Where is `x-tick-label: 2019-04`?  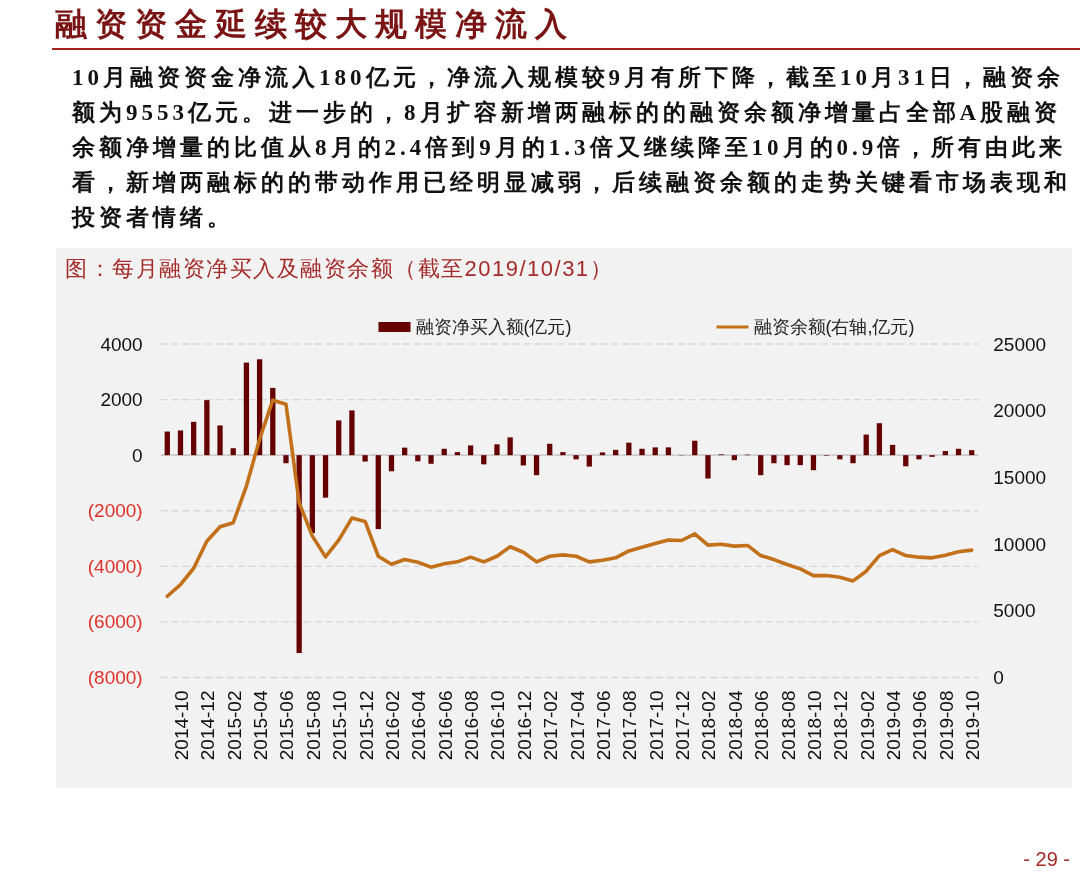 x-tick-label: 2019-04 is located at coordinates (894, 725).